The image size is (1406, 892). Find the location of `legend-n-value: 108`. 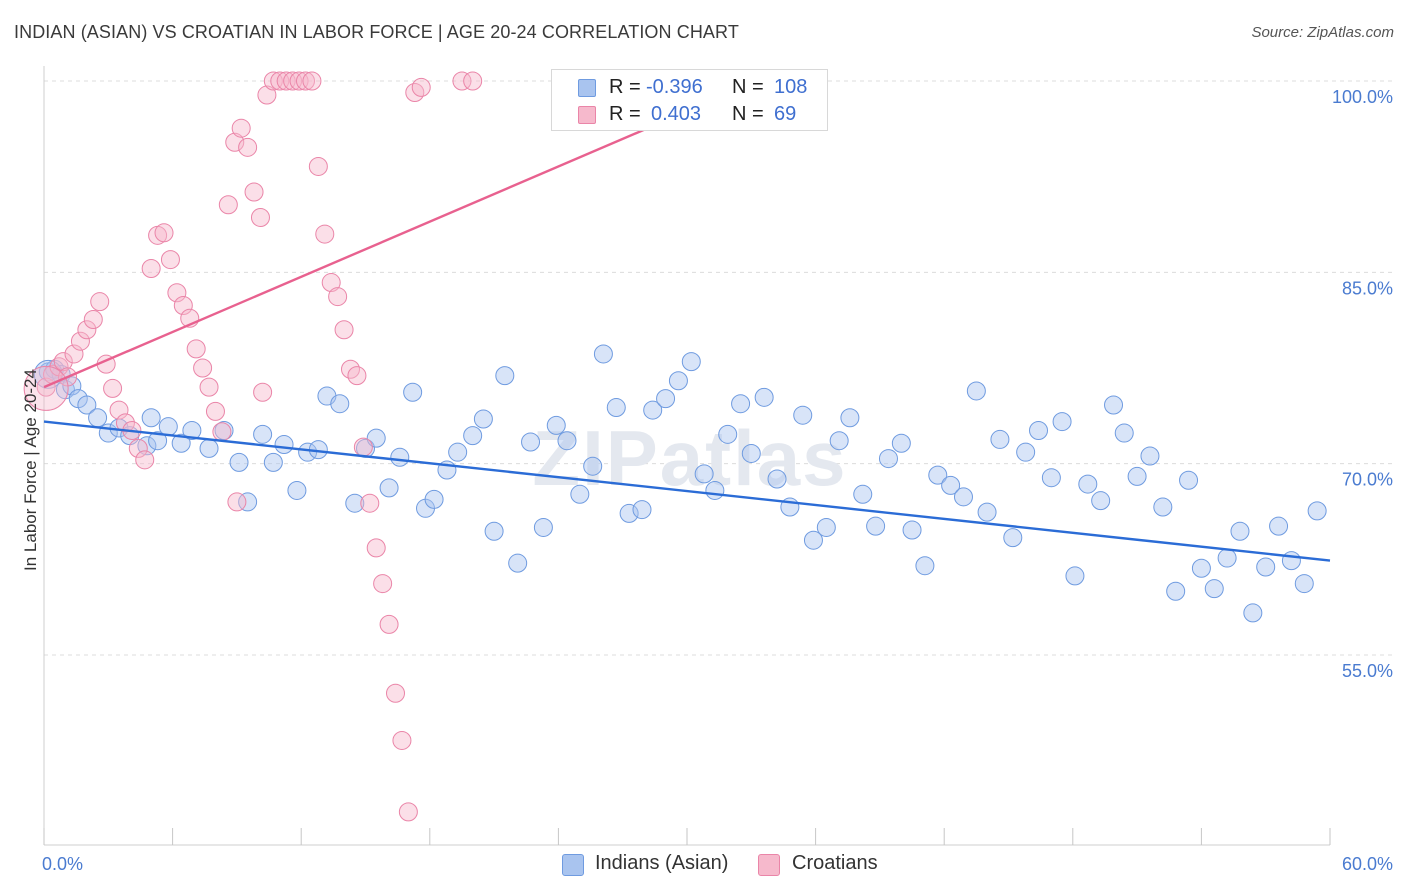

legend-n-value: 108 is located at coordinates (791, 87).